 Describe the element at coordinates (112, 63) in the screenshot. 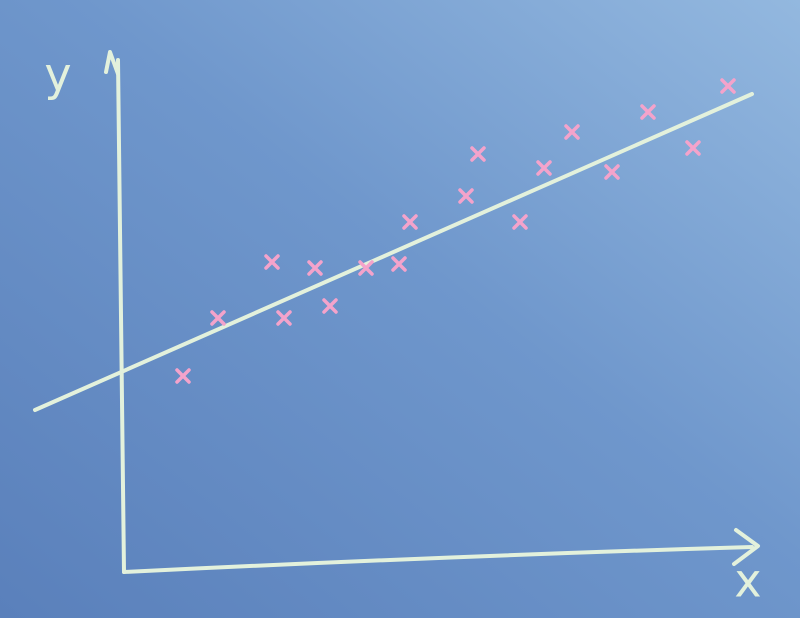

I see `y-axis-arrow` at that location.